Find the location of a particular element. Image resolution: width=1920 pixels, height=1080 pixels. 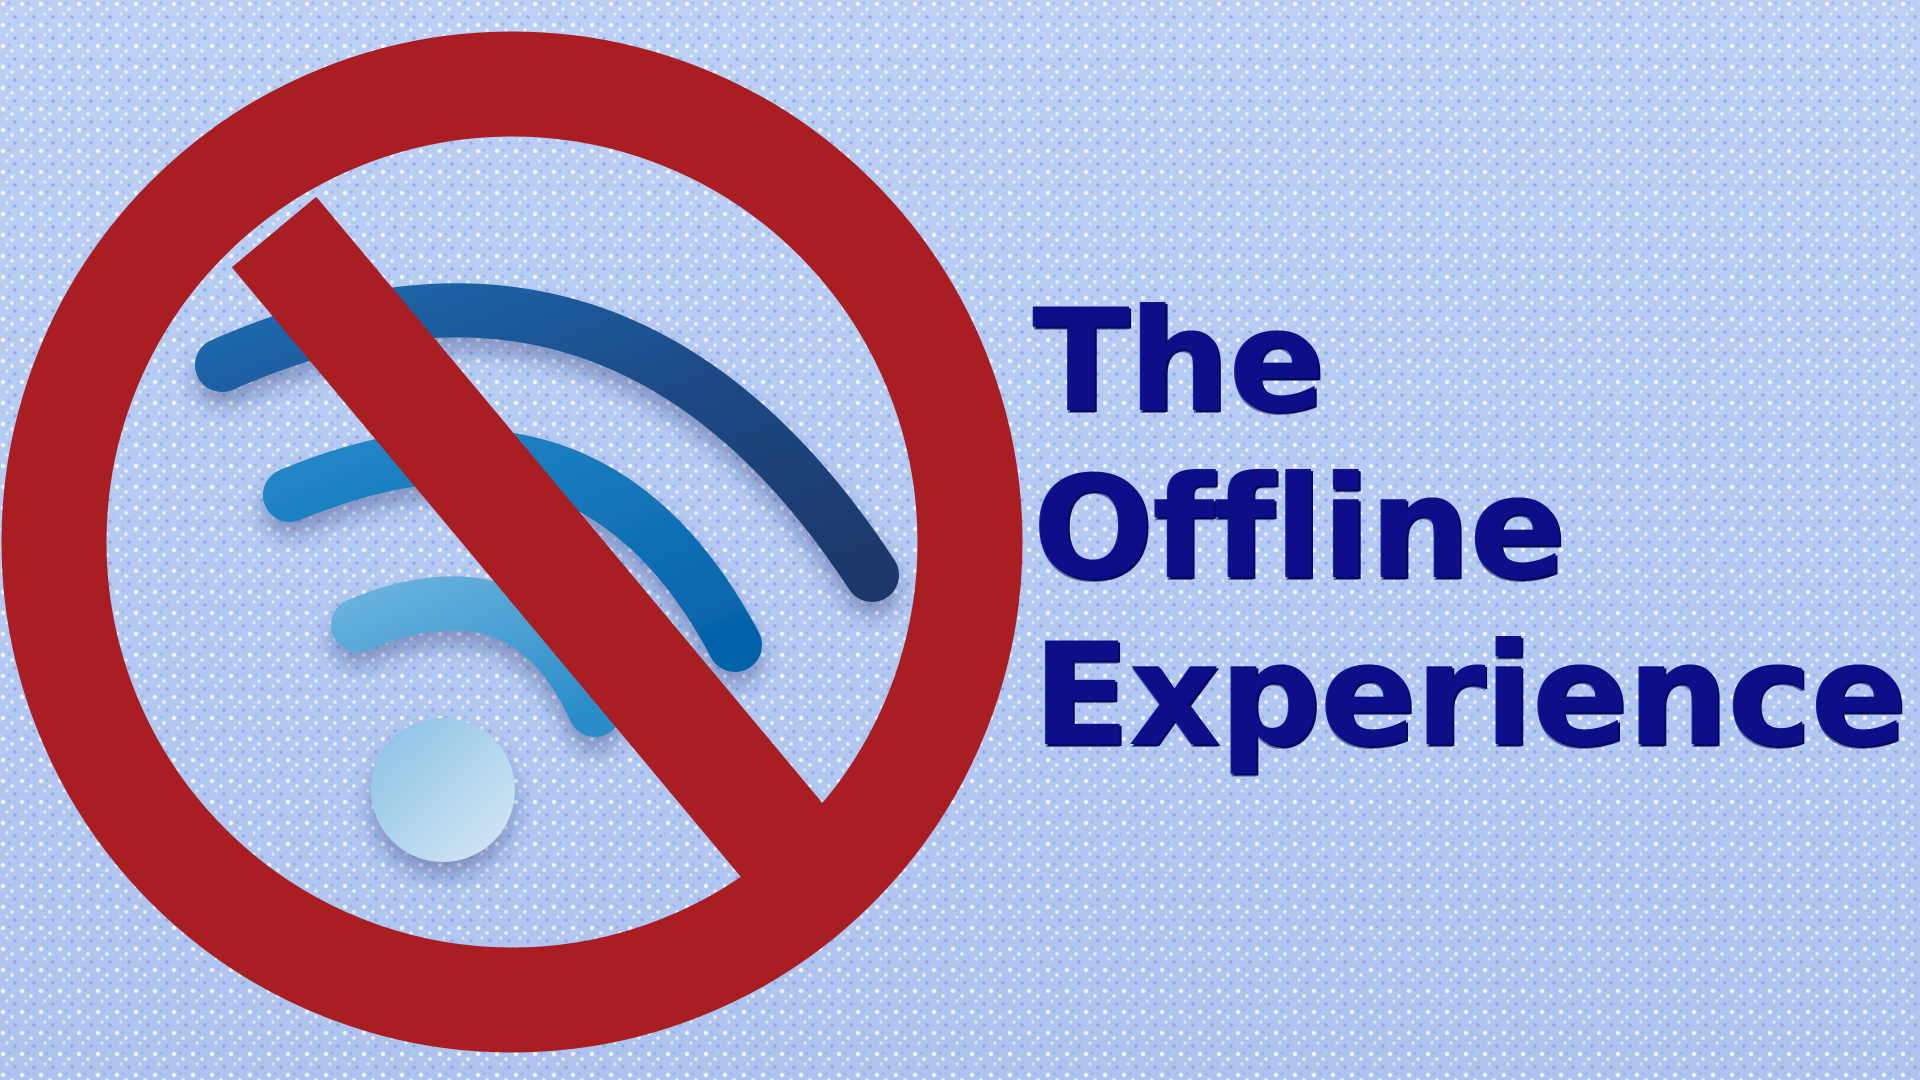

title-line-experience: Experience is located at coordinates (1470, 695).